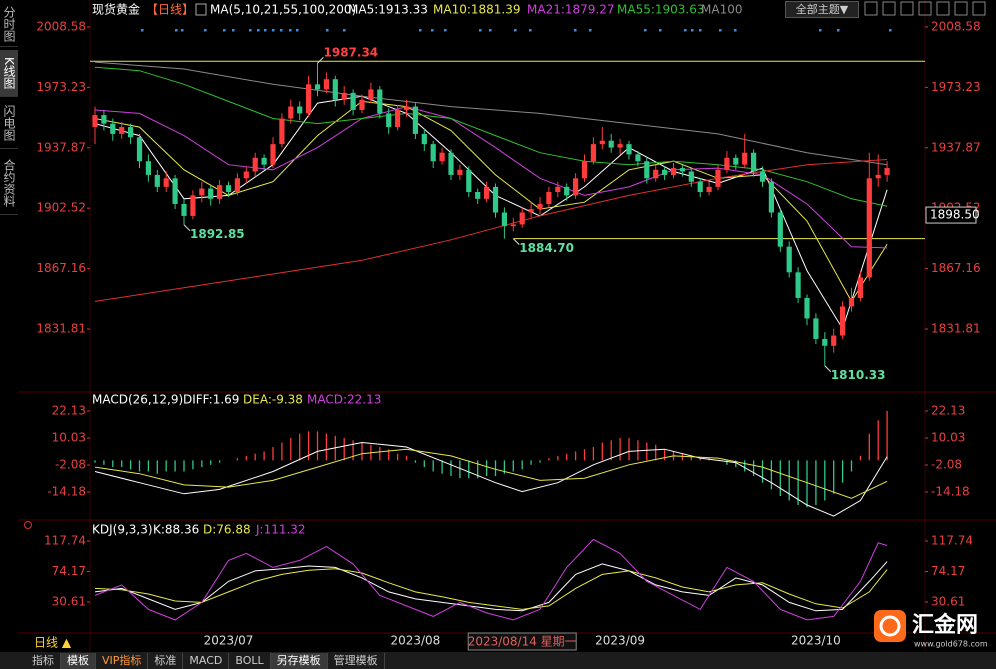 This screenshot has width=996, height=669. What do you see at coordinates (948, 411) in the screenshot?
I see `y-tick-label: 22.13` at bounding box center [948, 411].